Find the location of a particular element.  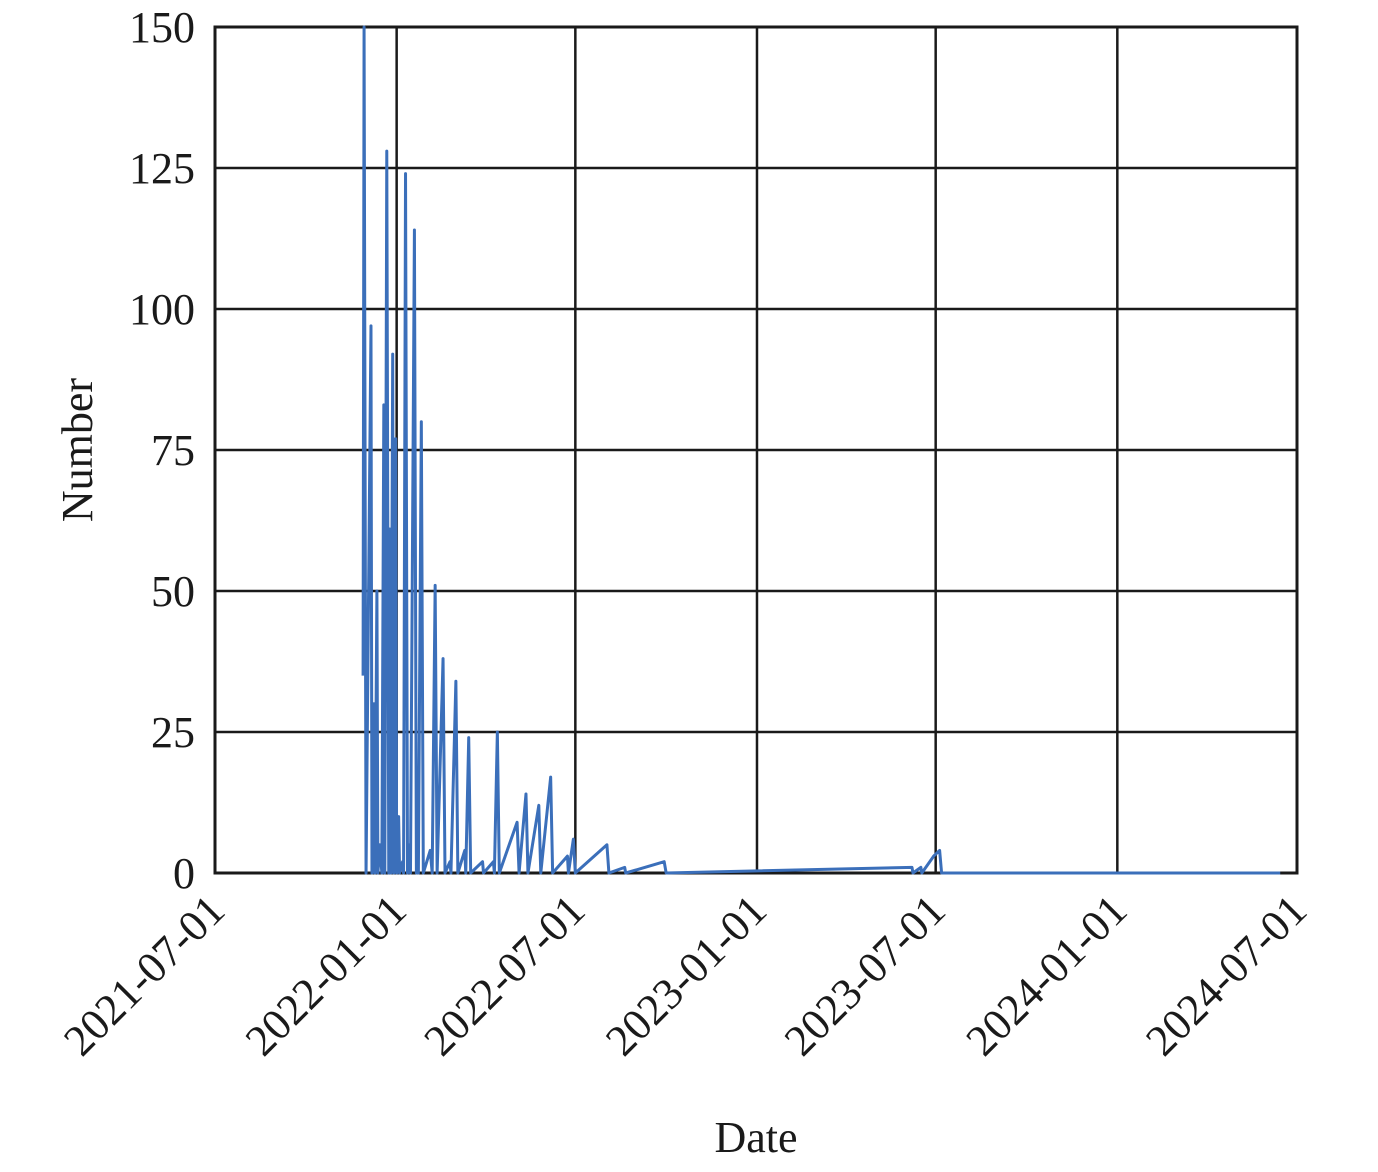

y-tick-label: 150 is located at coordinates (162, 27).